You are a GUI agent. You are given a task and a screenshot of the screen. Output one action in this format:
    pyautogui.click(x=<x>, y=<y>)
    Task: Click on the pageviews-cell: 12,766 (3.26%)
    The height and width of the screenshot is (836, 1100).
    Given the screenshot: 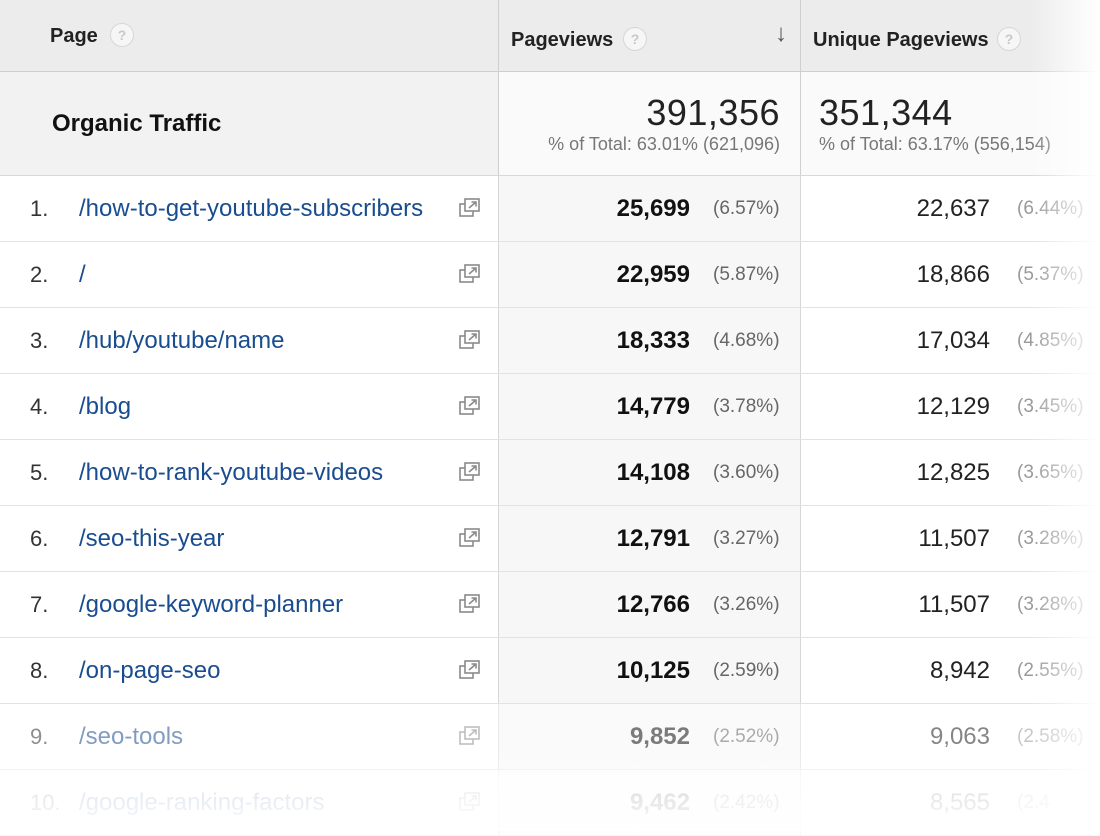 What is the action you would take?
    pyautogui.click(x=650, y=604)
    